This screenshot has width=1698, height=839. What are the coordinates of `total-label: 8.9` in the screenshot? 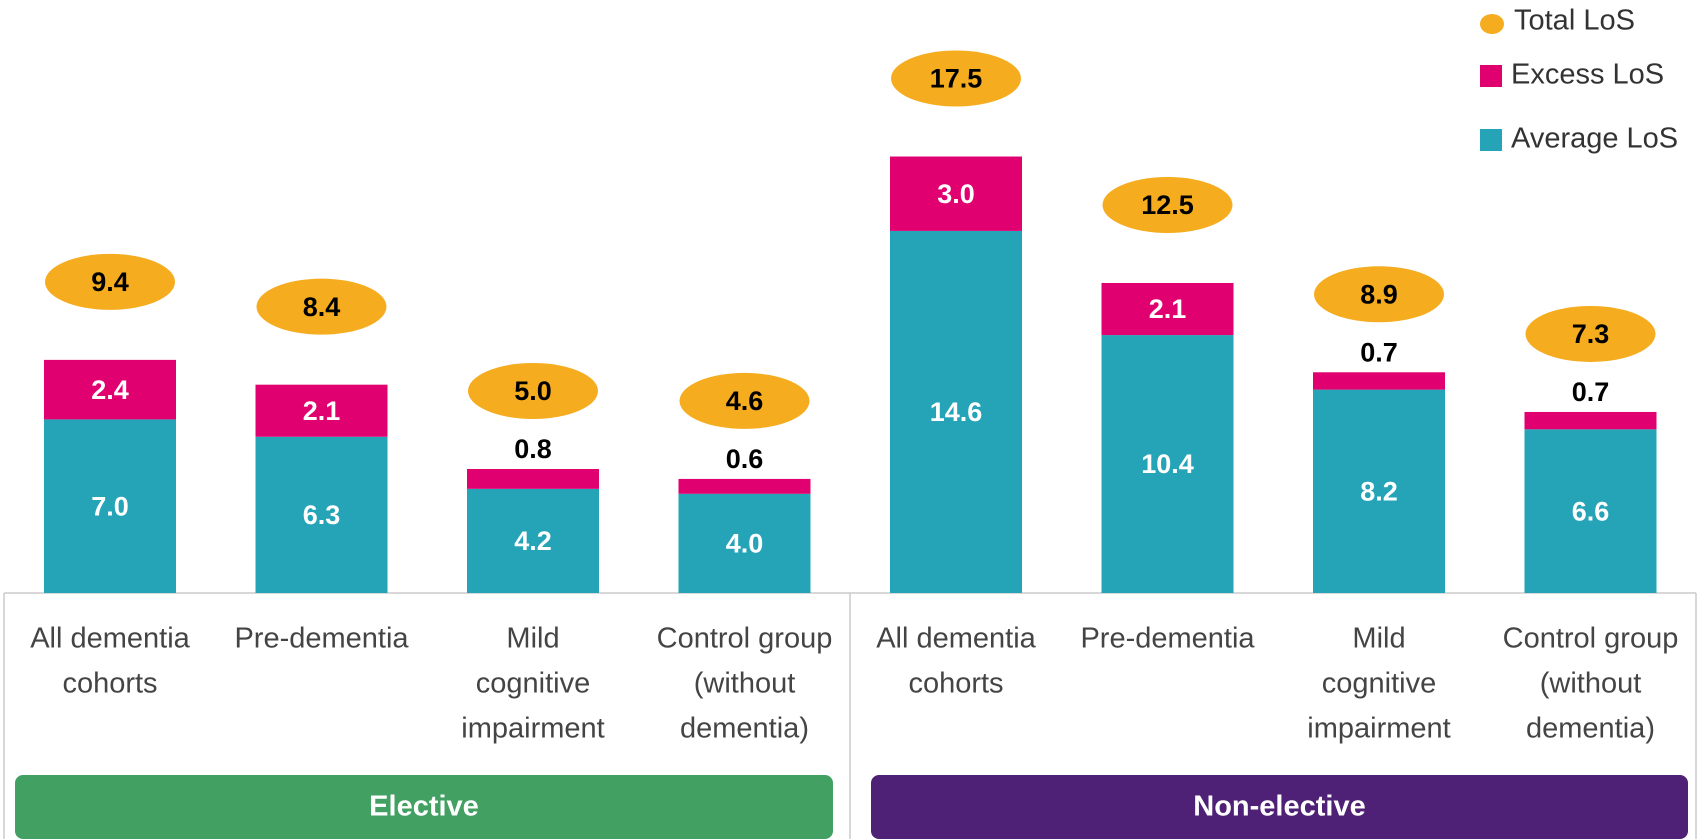 It's located at (1379, 294).